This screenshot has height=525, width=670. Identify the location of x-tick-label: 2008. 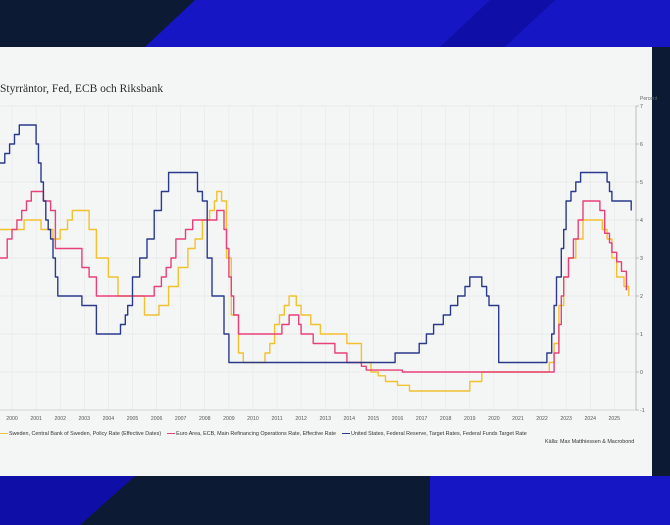
(205, 419).